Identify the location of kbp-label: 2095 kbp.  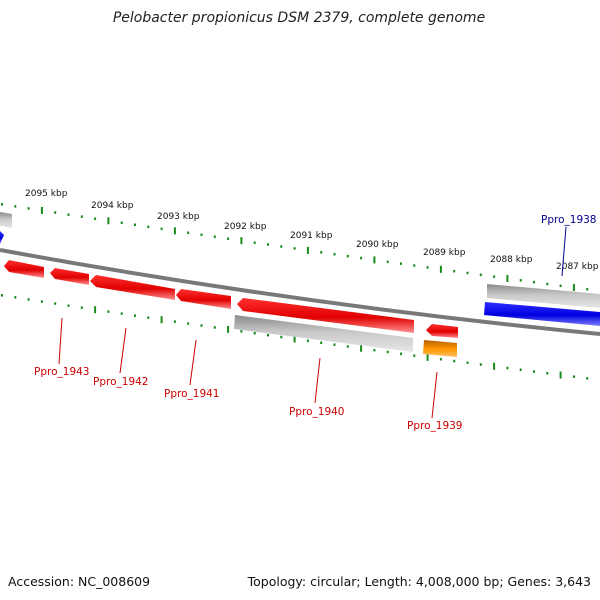
(46, 194).